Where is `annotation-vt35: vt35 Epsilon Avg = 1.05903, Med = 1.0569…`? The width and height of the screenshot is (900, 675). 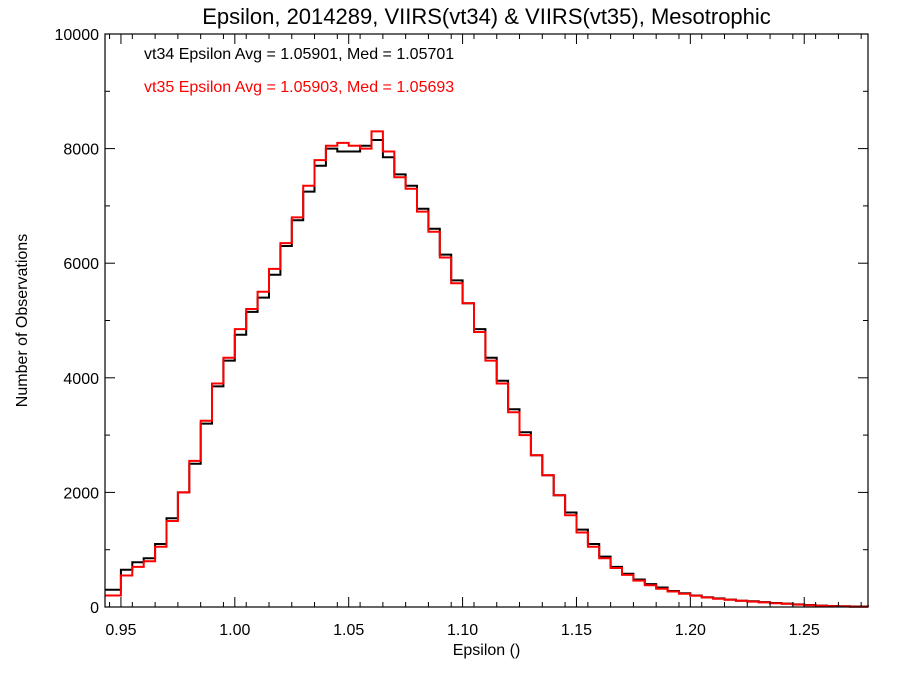
annotation-vt35: vt35 Epsilon Avg = 1.05903, Med = 1.0569… is located at coordinates (299, 87).